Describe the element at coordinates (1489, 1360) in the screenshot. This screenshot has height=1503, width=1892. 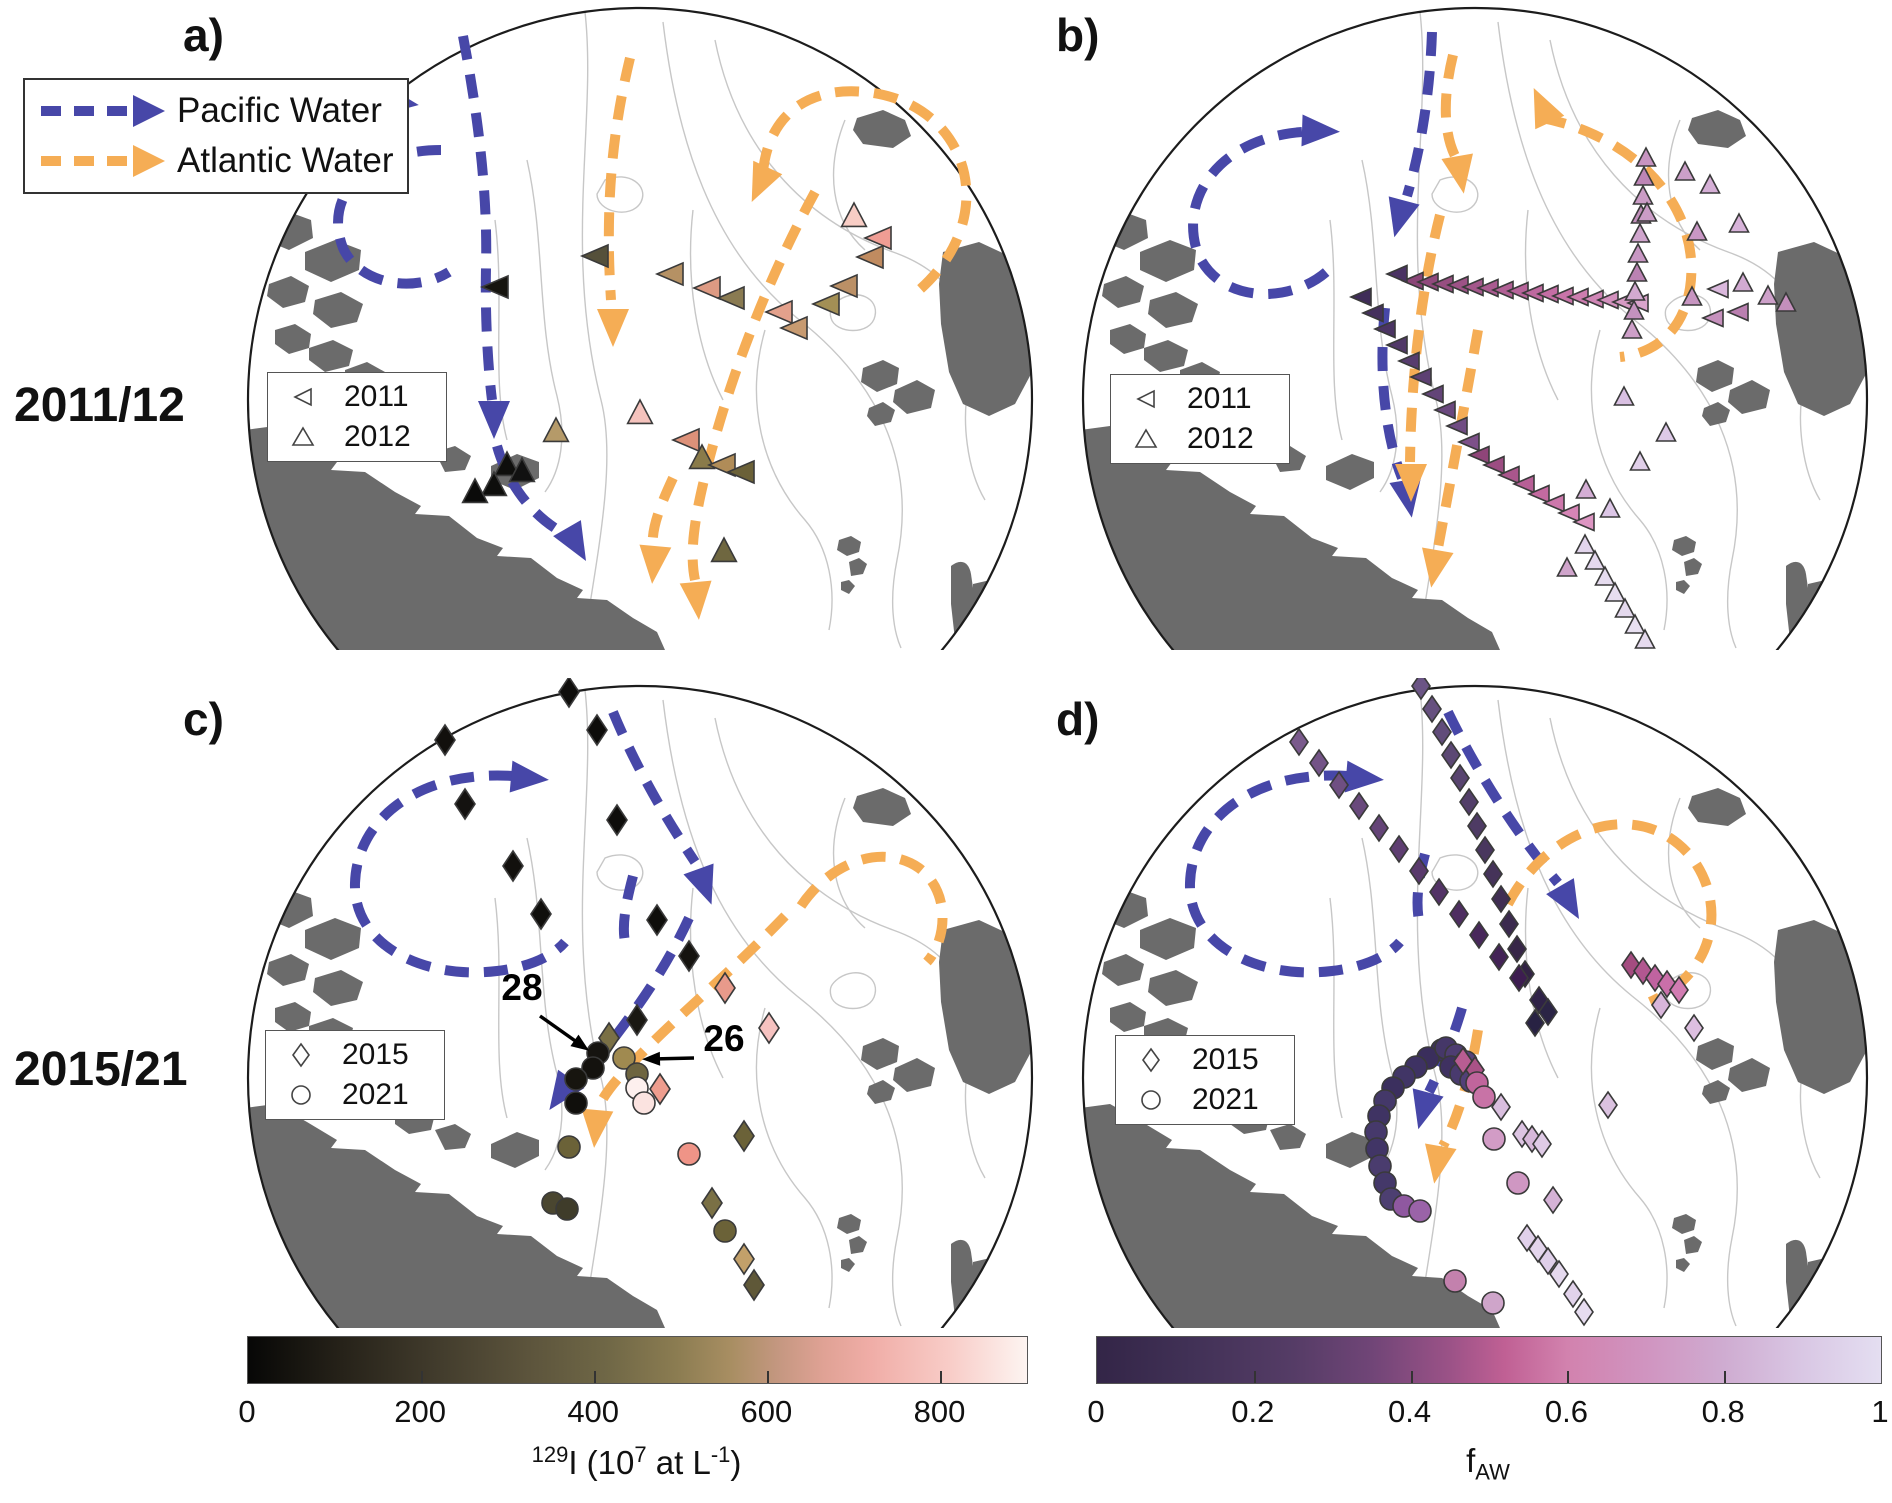
I see `faw-colorbar` at that location.